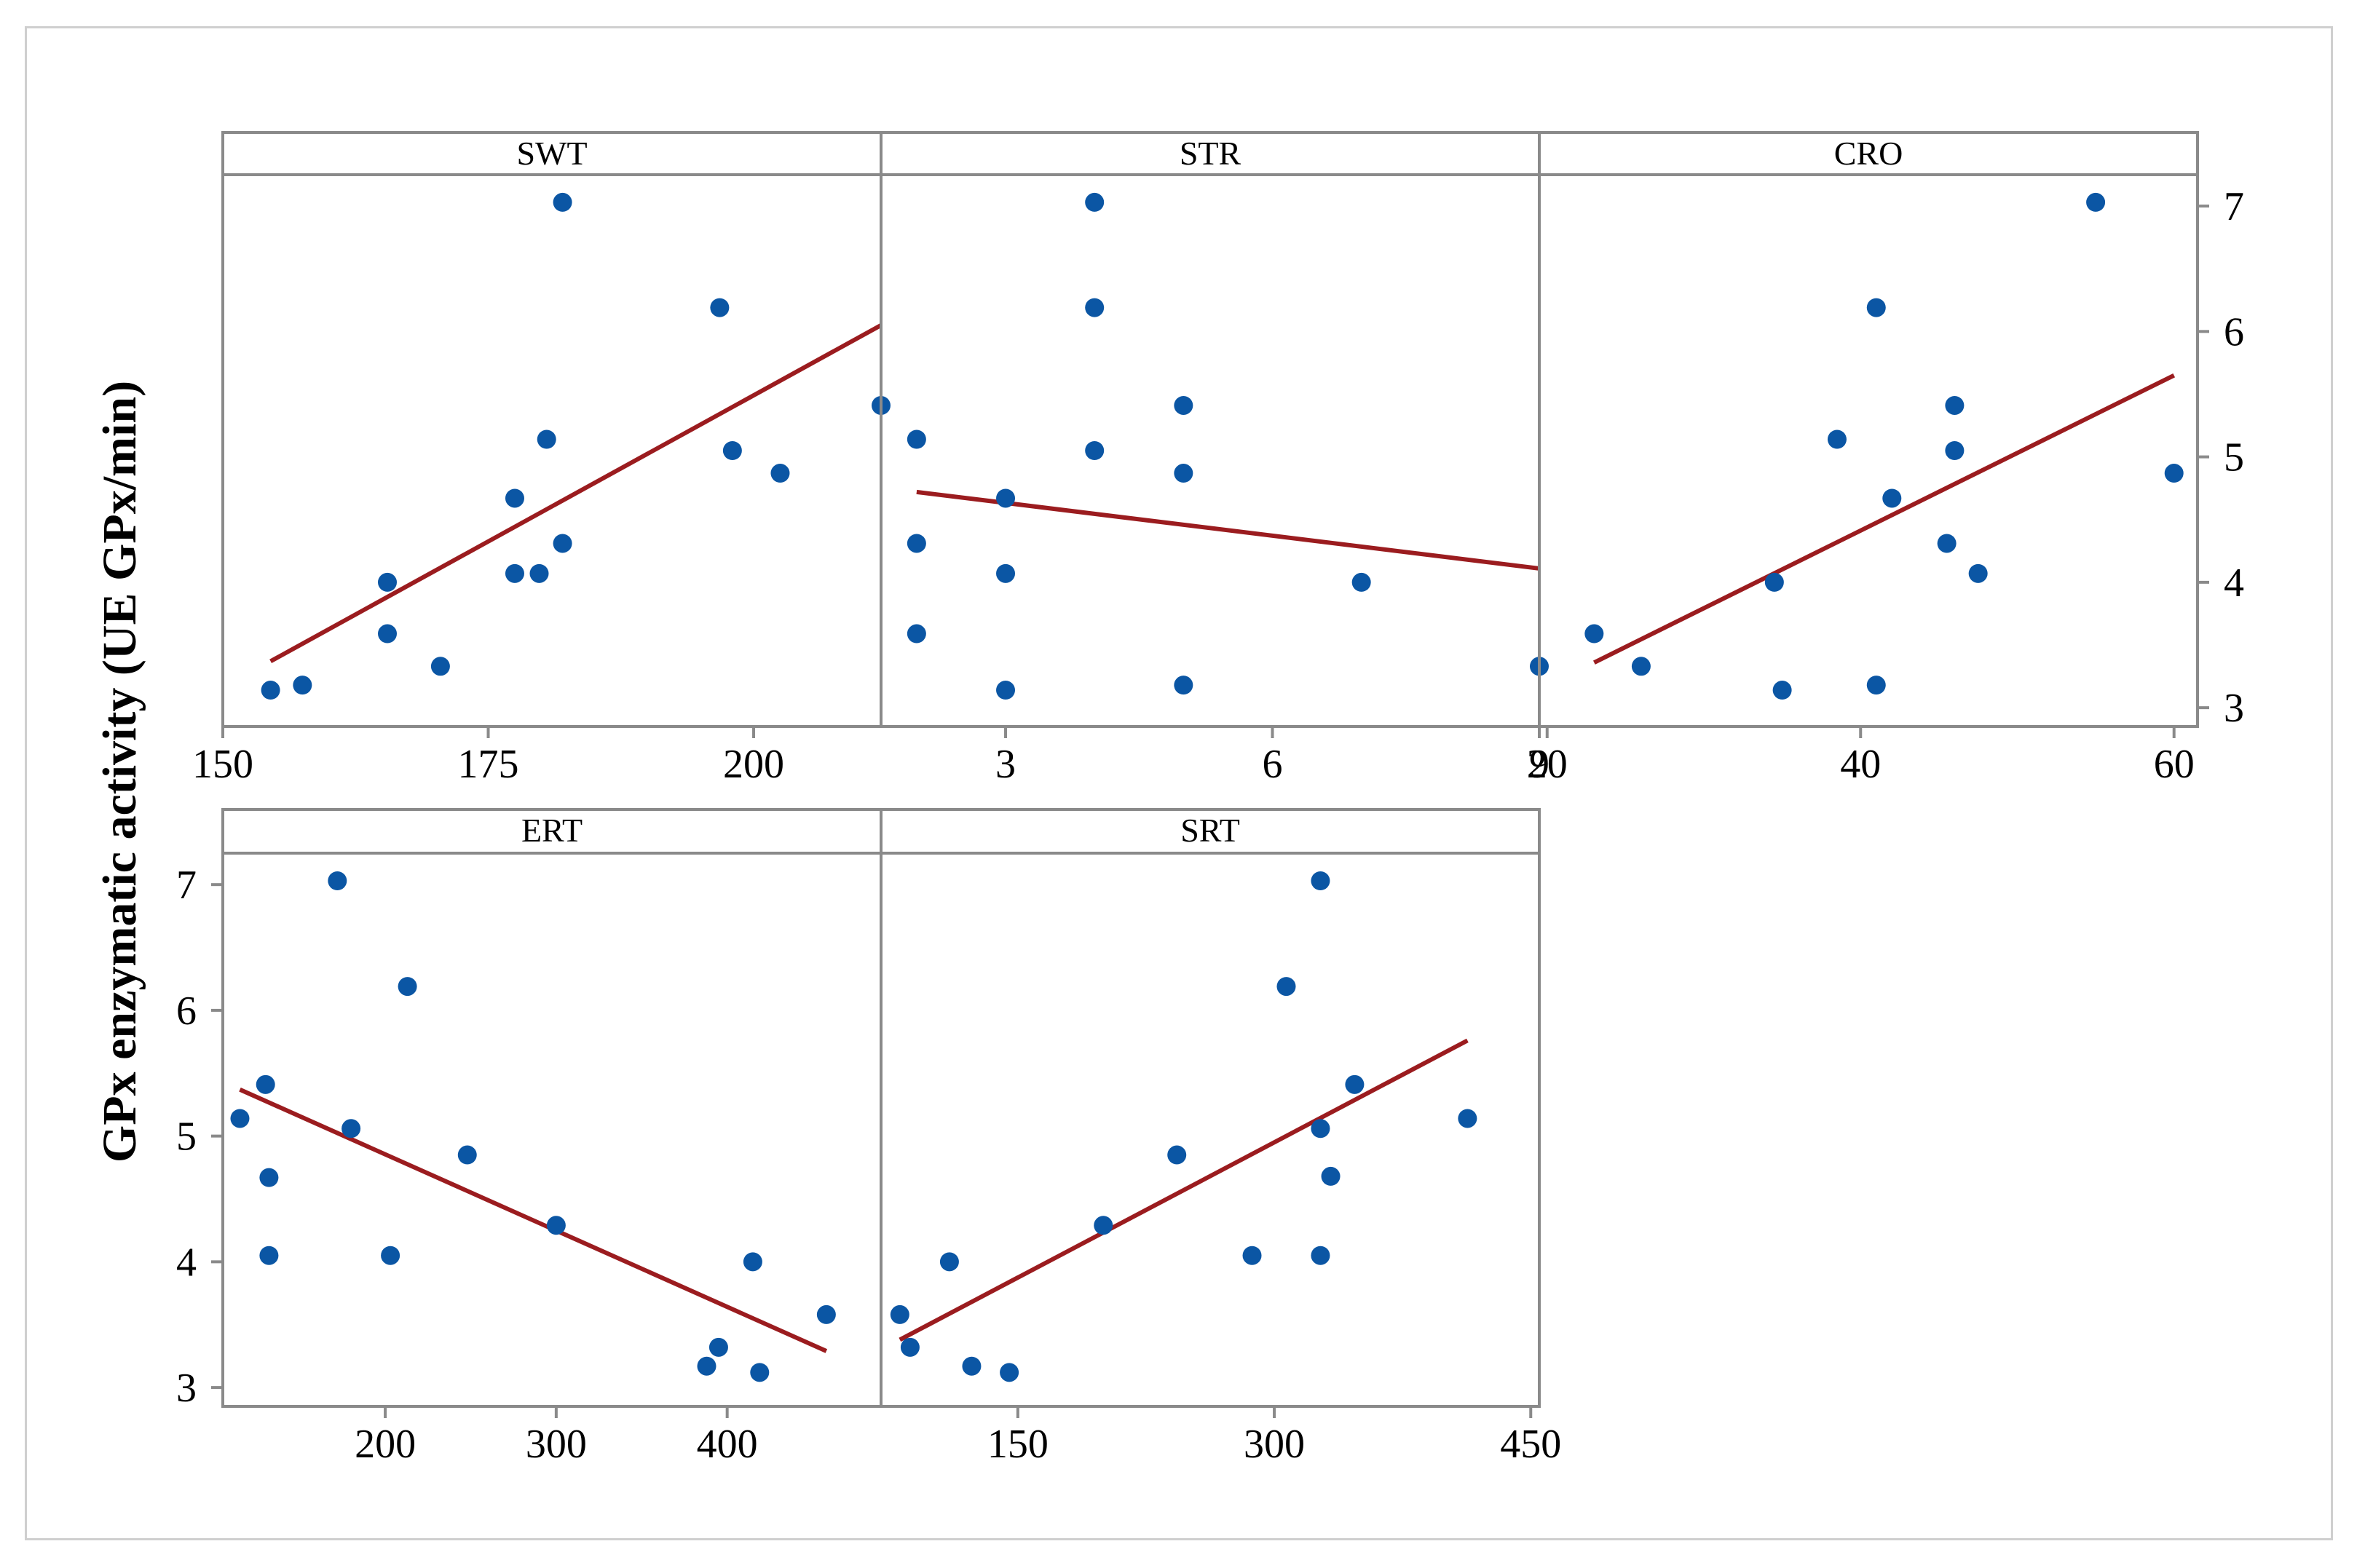 Image resolution: width=2357 pixels, height=1568 pixels. I want to click on y-tick-label-cro-0: 3, so click(2234, 708).